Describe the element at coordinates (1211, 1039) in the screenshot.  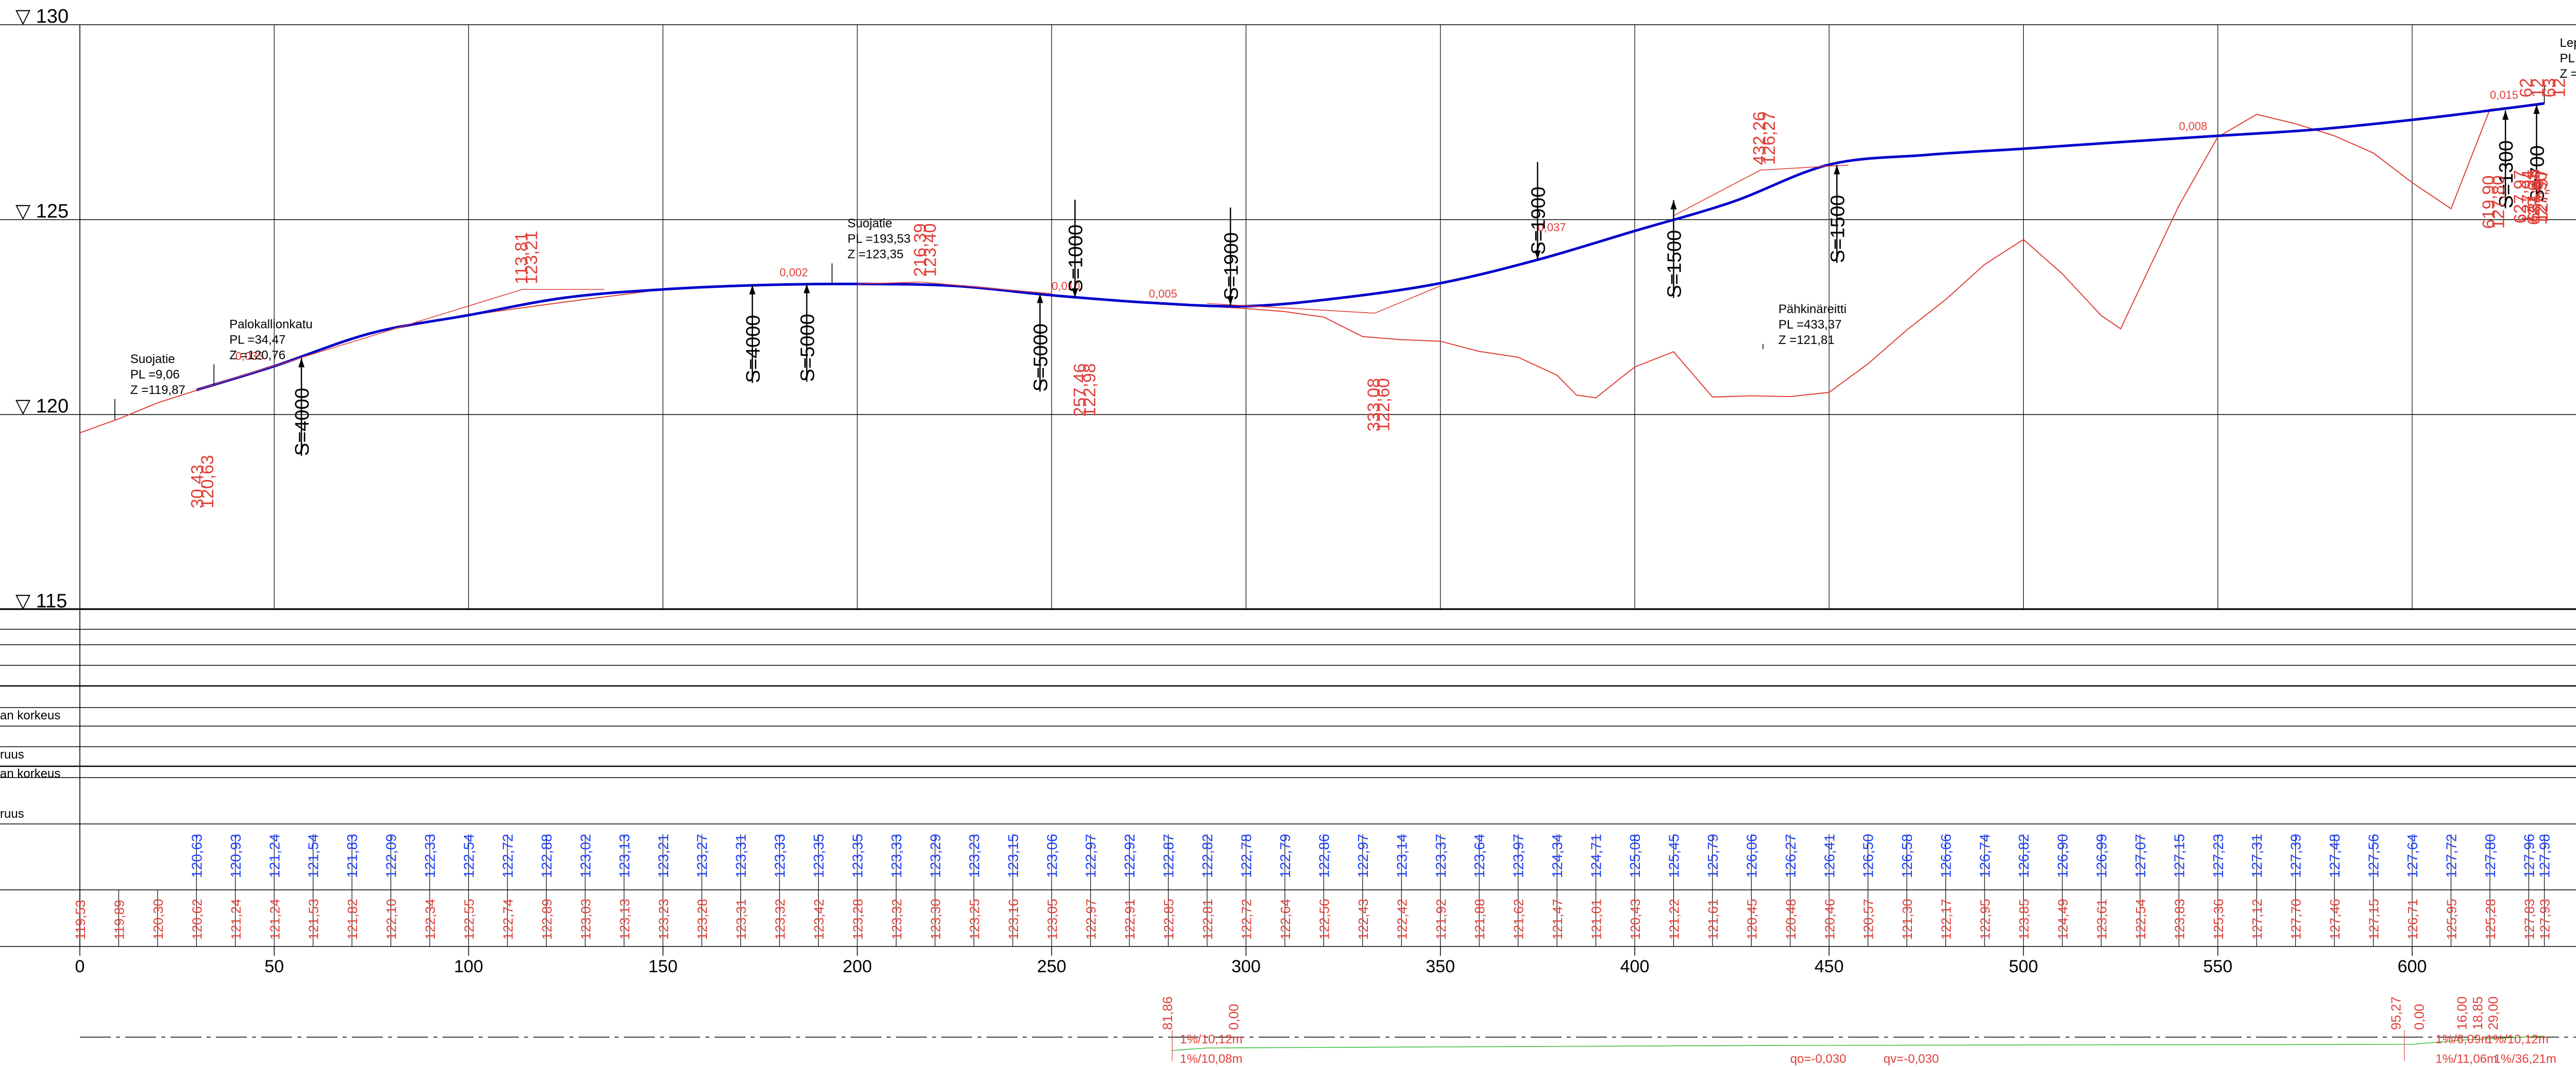
I see `lower-small-label: 1%/10,12m` at that location.